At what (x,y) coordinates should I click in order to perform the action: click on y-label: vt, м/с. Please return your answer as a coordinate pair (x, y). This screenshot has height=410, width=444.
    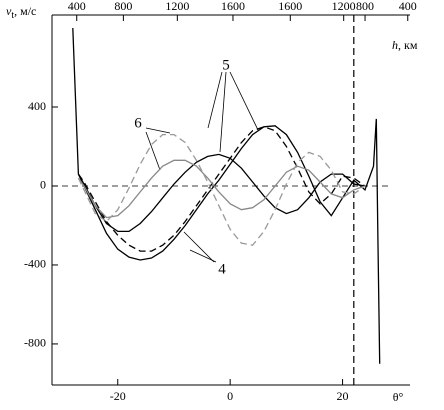
    Looking at the image, I should click on (21, 13).